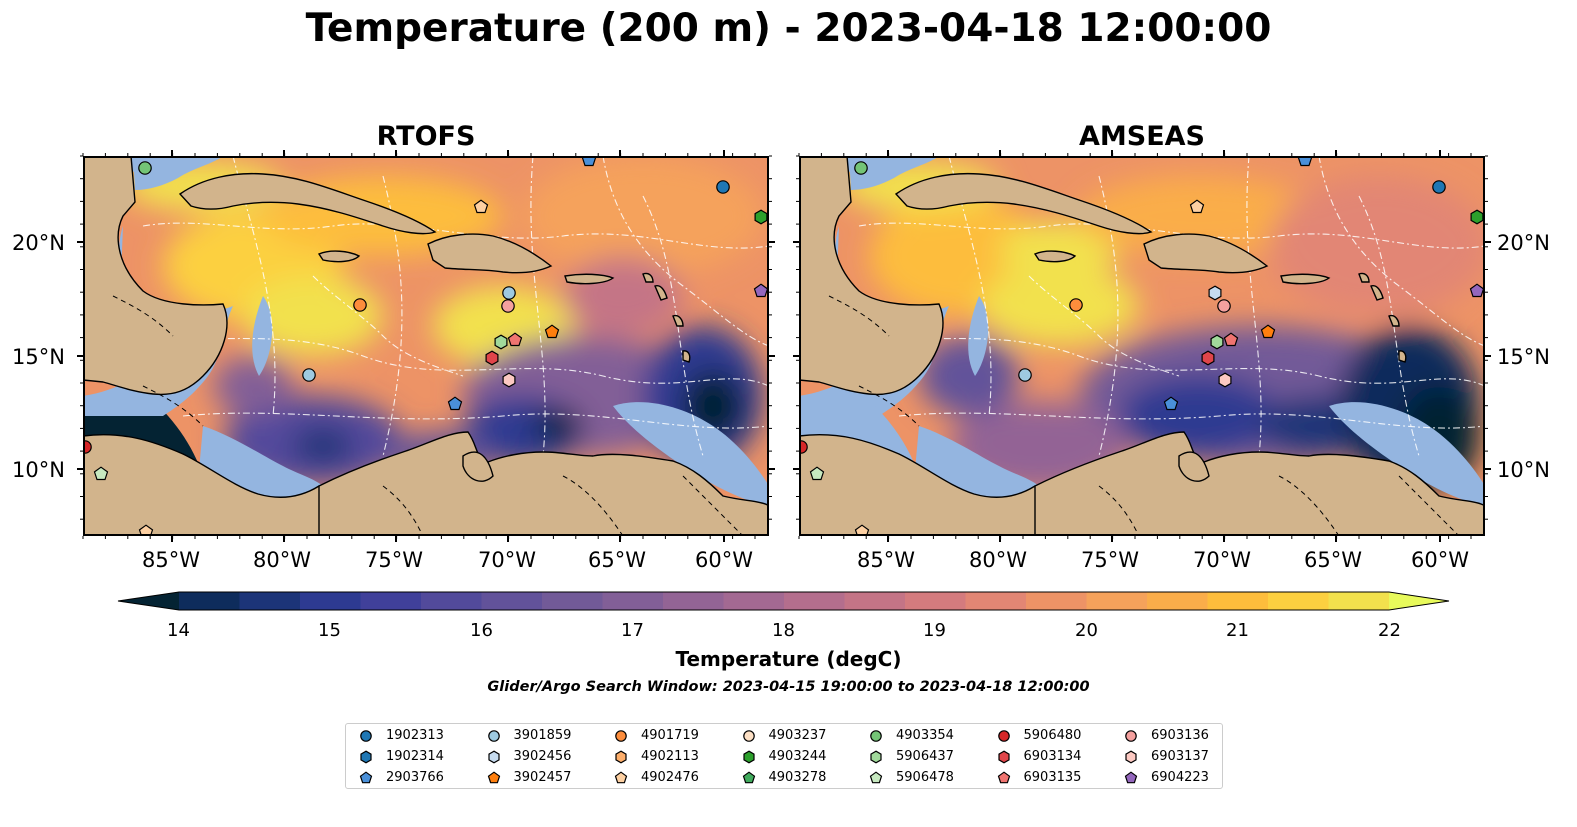  I want to click on lon-tick-label: 70°W, so click(507, 560).